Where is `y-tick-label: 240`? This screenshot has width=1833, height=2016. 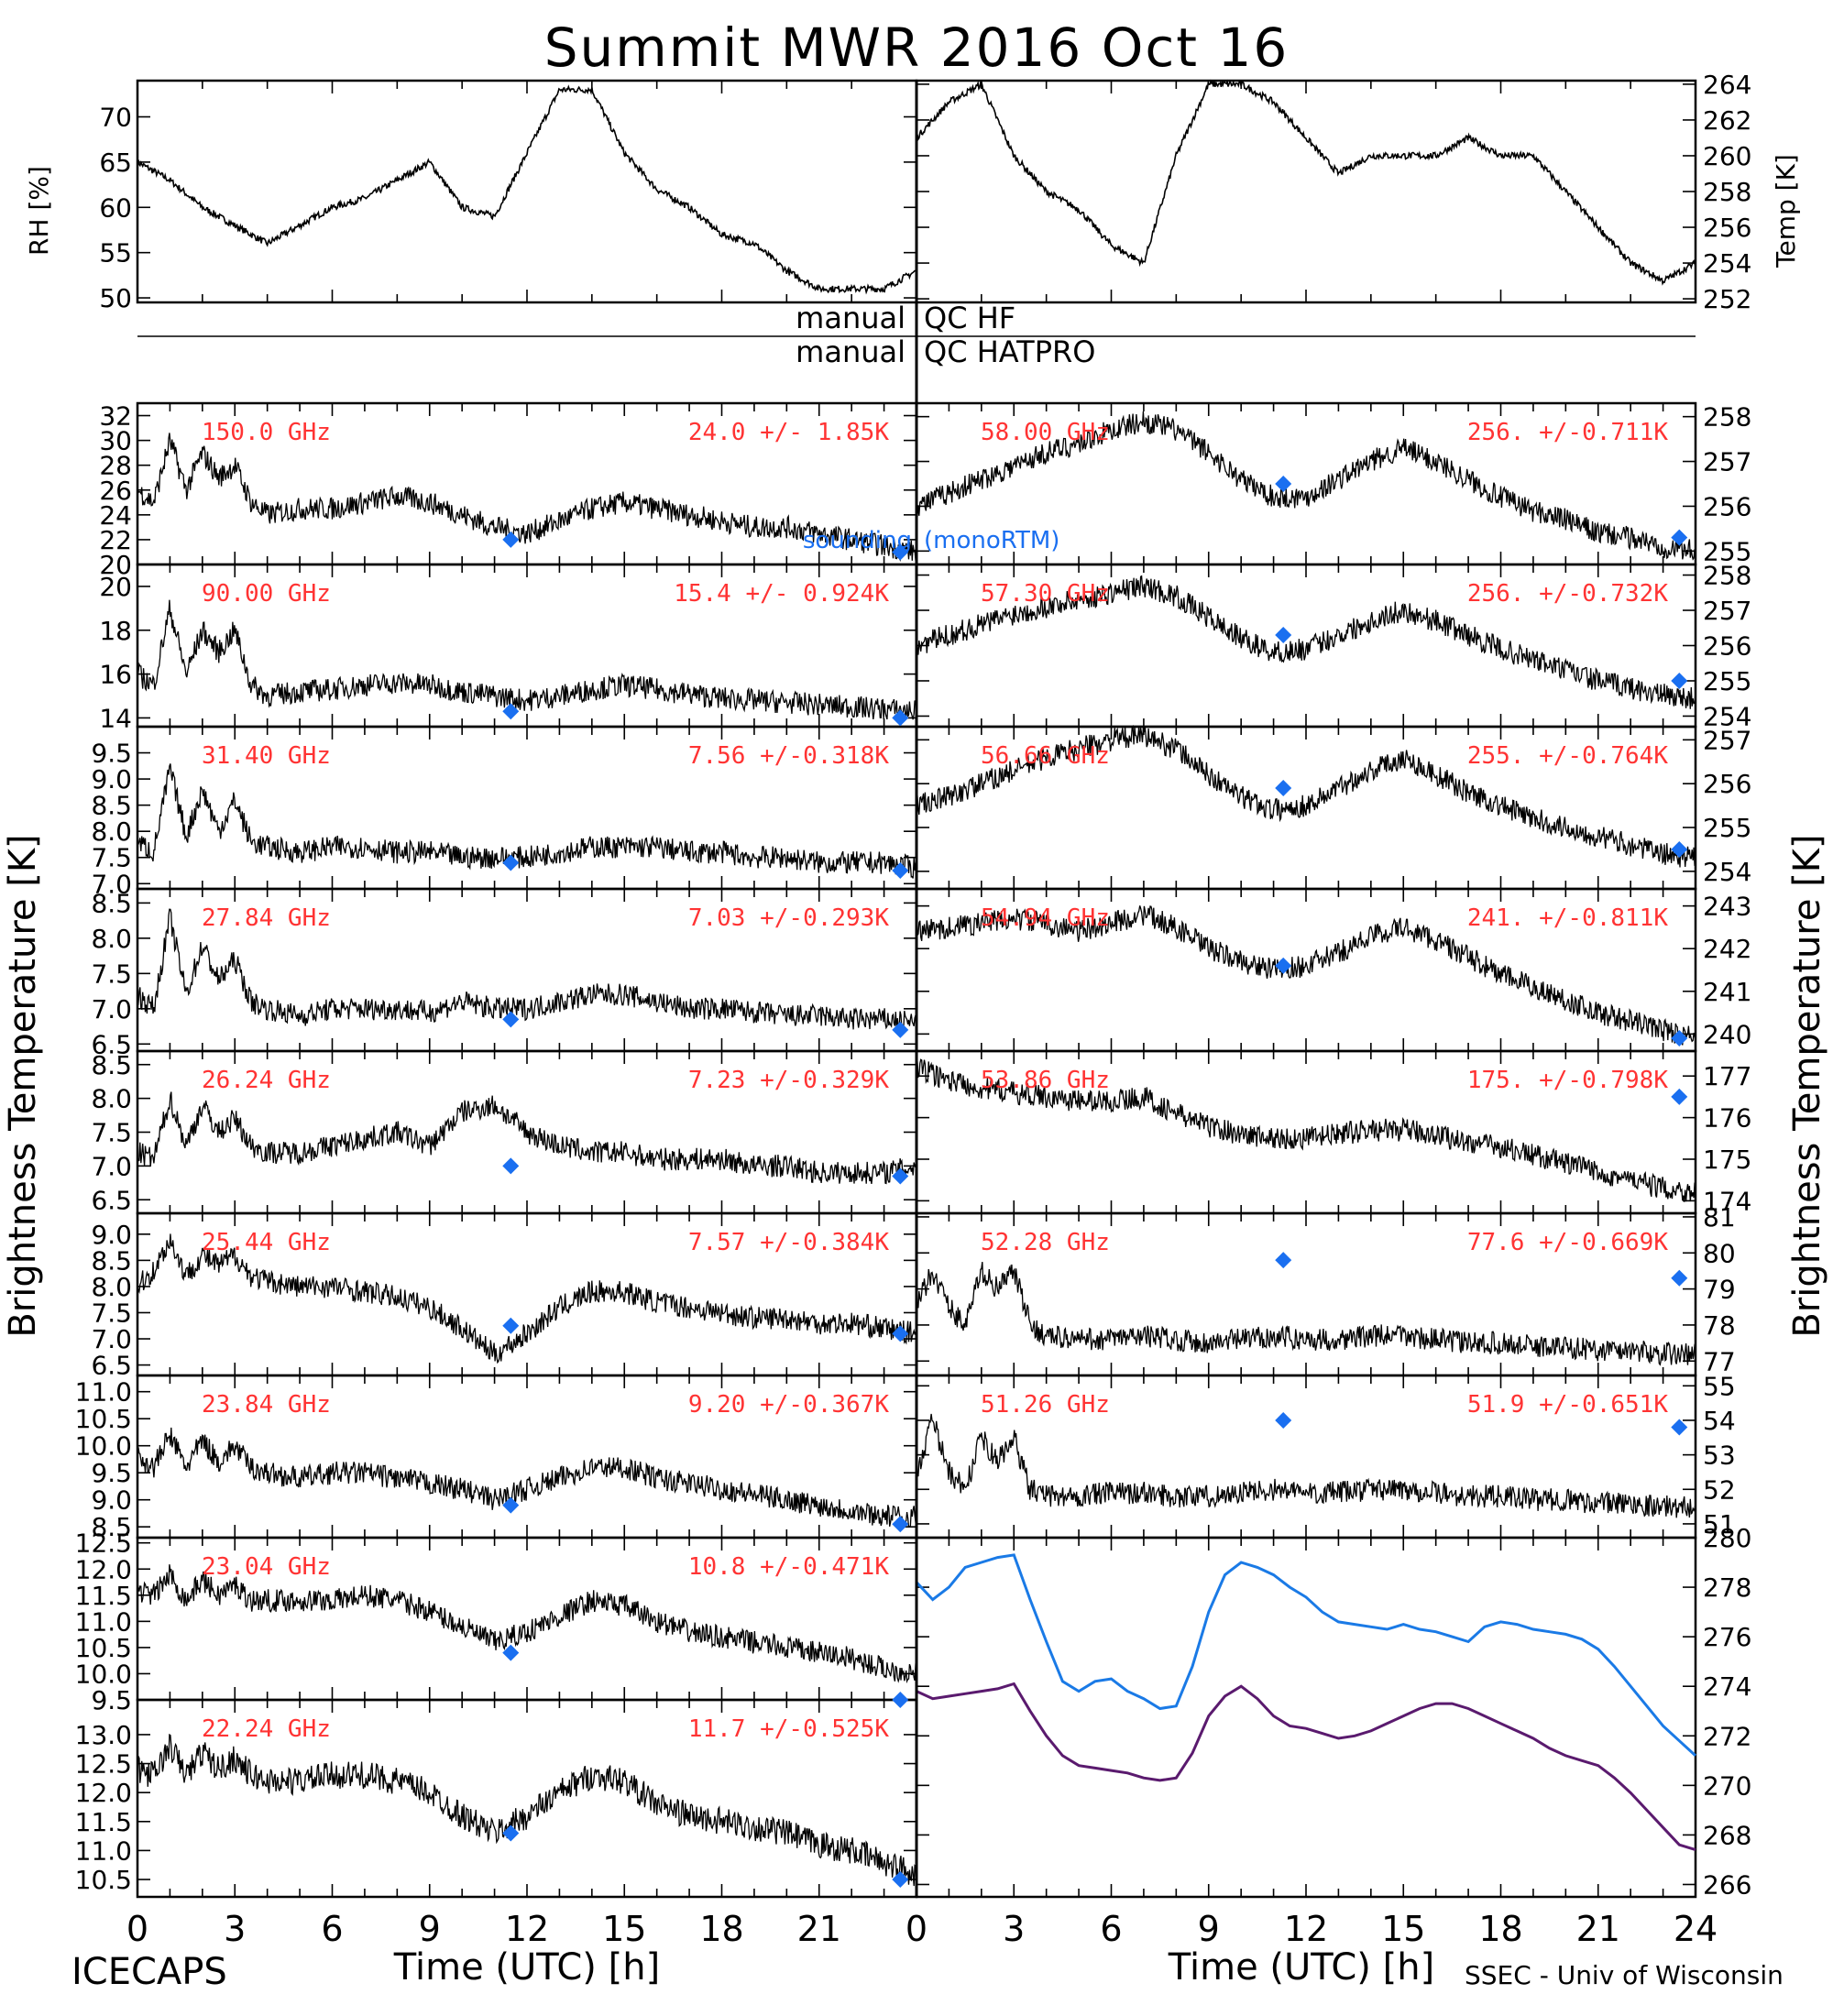
y-tick-label: 240 is located at coordinates (1727, 1034).